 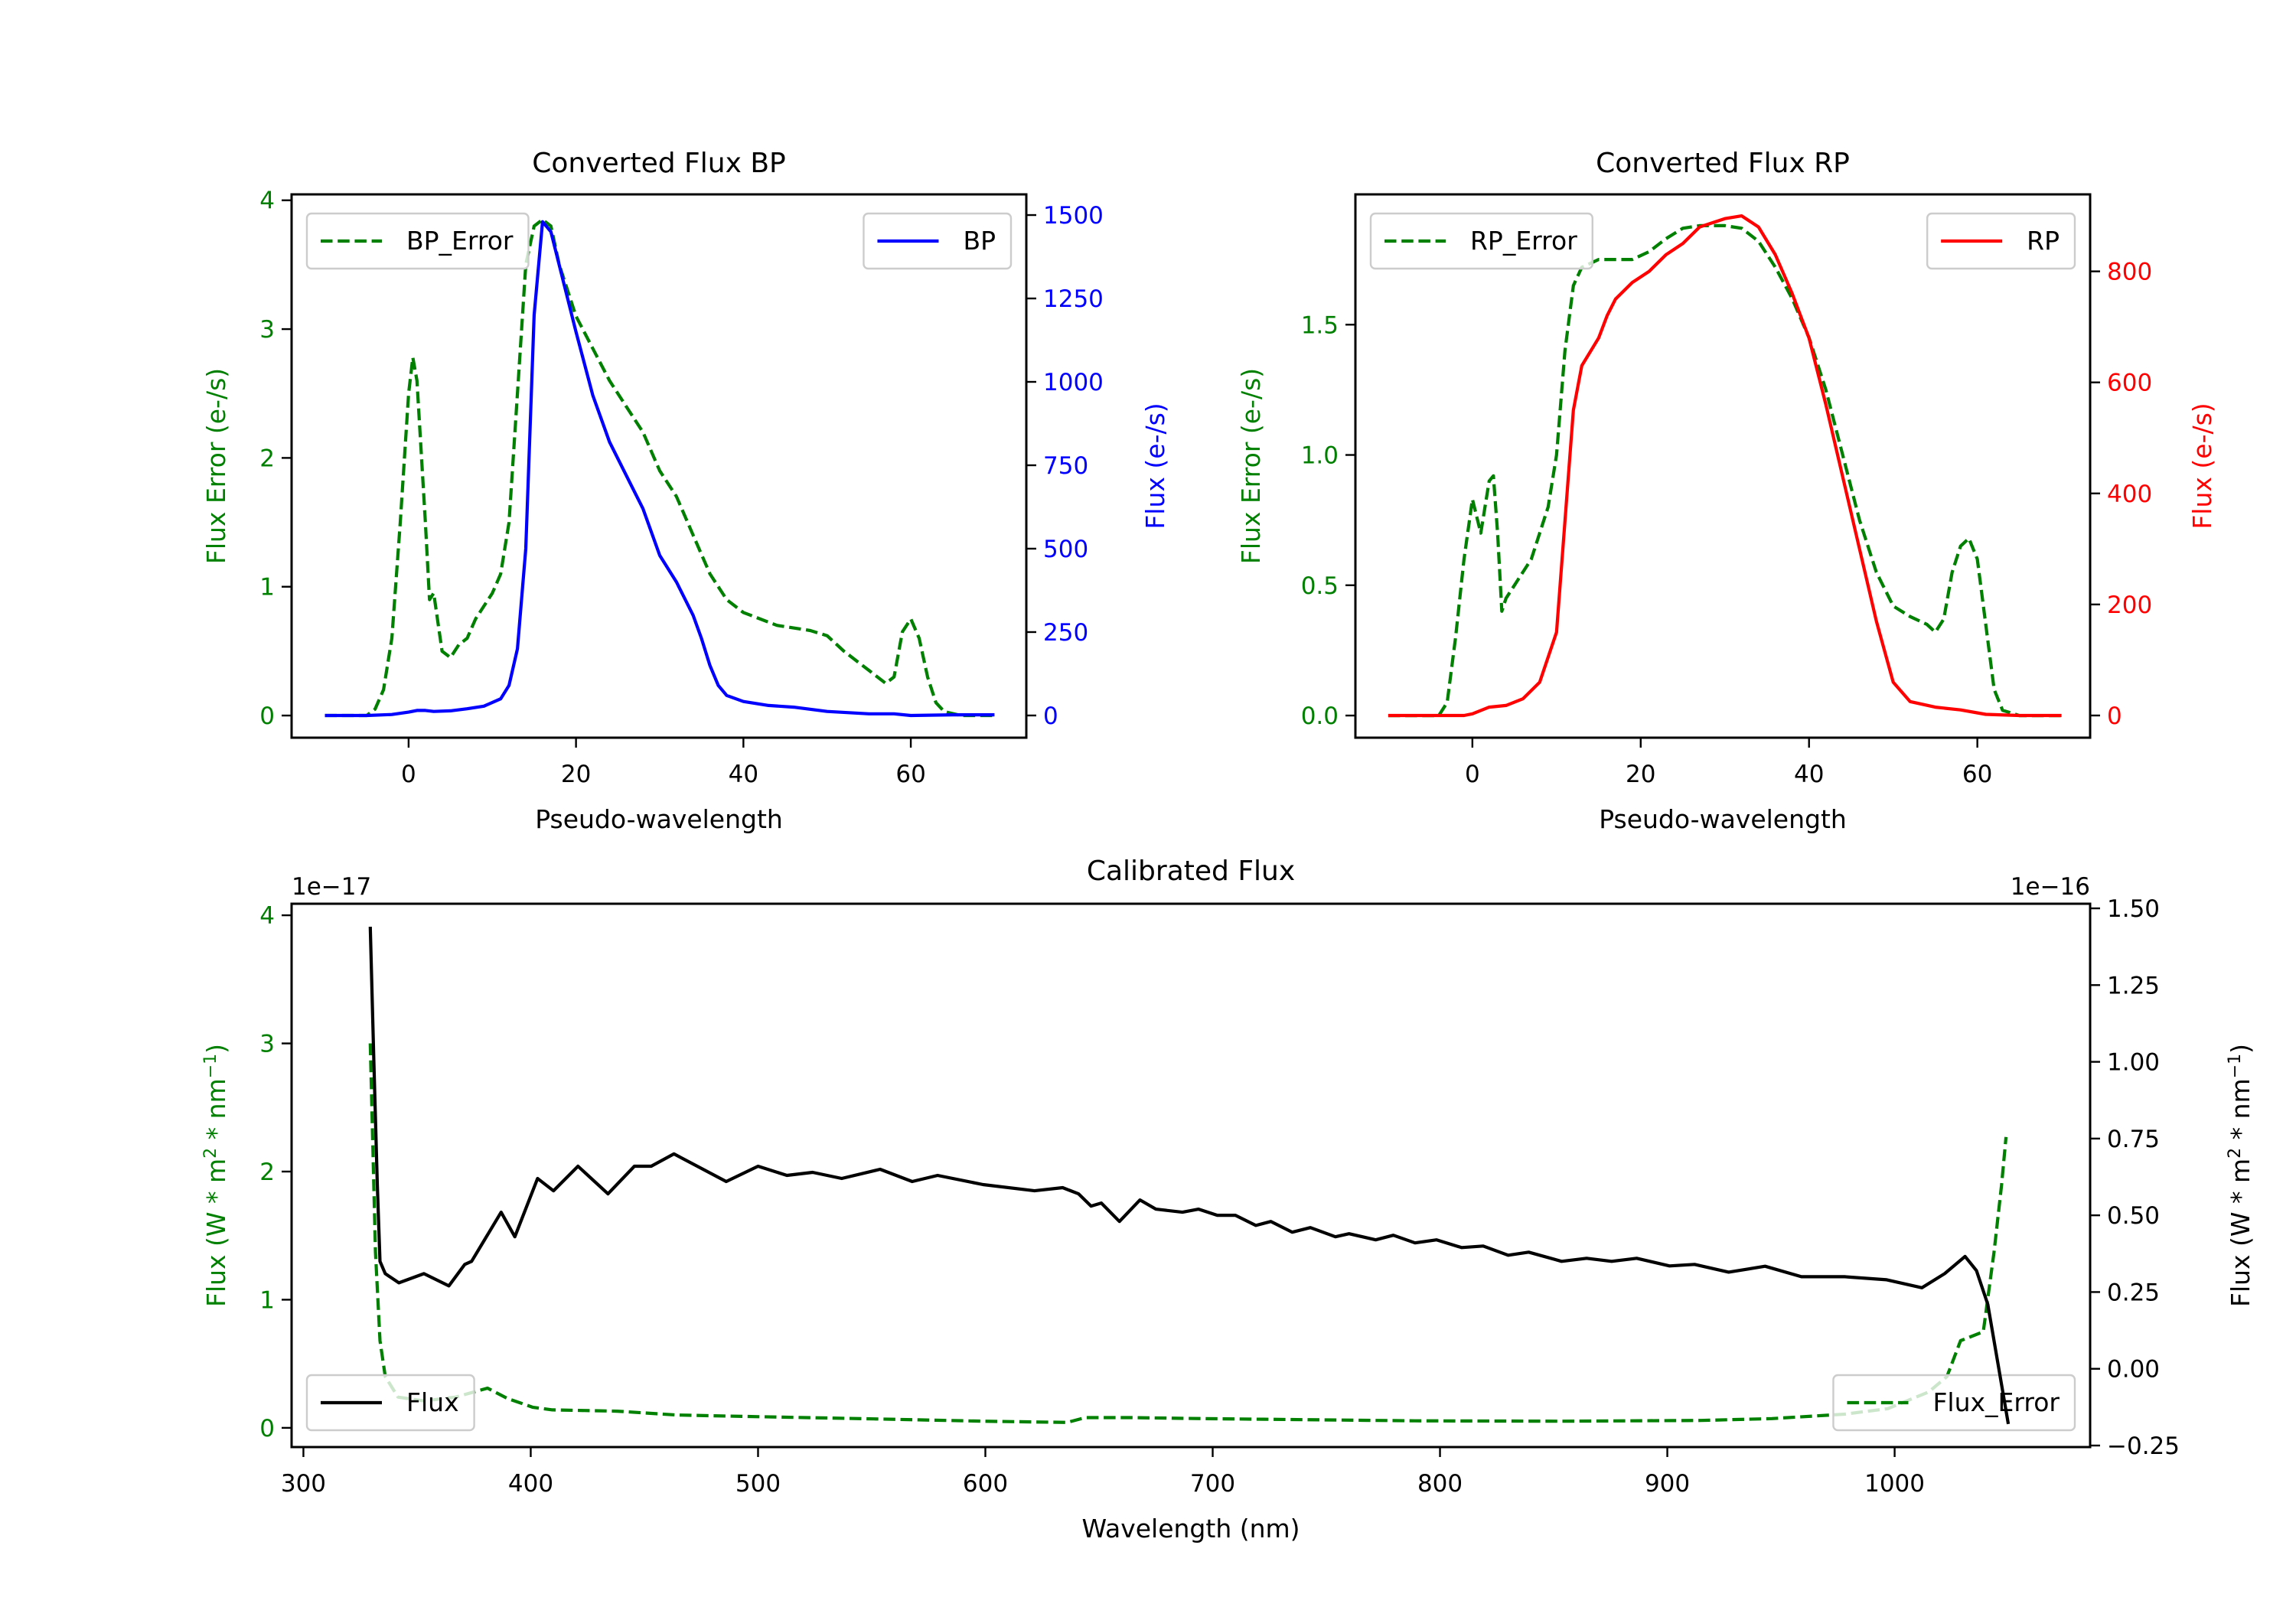 I want to click on right-y-tick-label: 1.50, so click(x=2133, y=909).